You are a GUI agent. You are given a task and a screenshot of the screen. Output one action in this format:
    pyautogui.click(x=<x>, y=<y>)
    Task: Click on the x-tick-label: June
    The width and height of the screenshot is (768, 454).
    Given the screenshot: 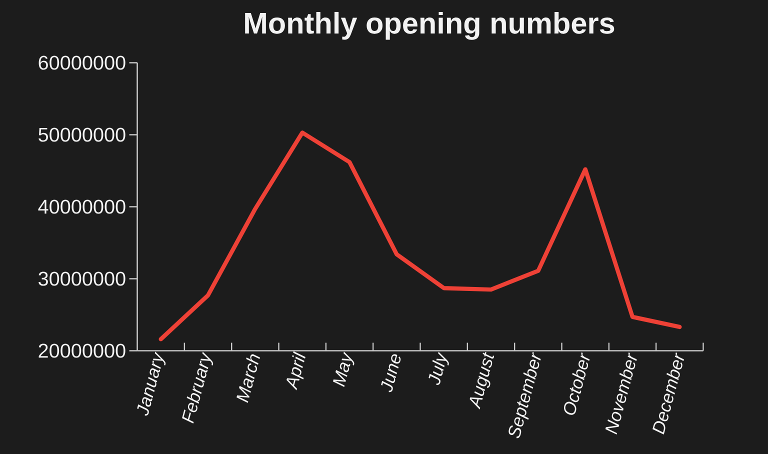 What is the action you would take?
    pyautogui.click(x=391, y=373)
    